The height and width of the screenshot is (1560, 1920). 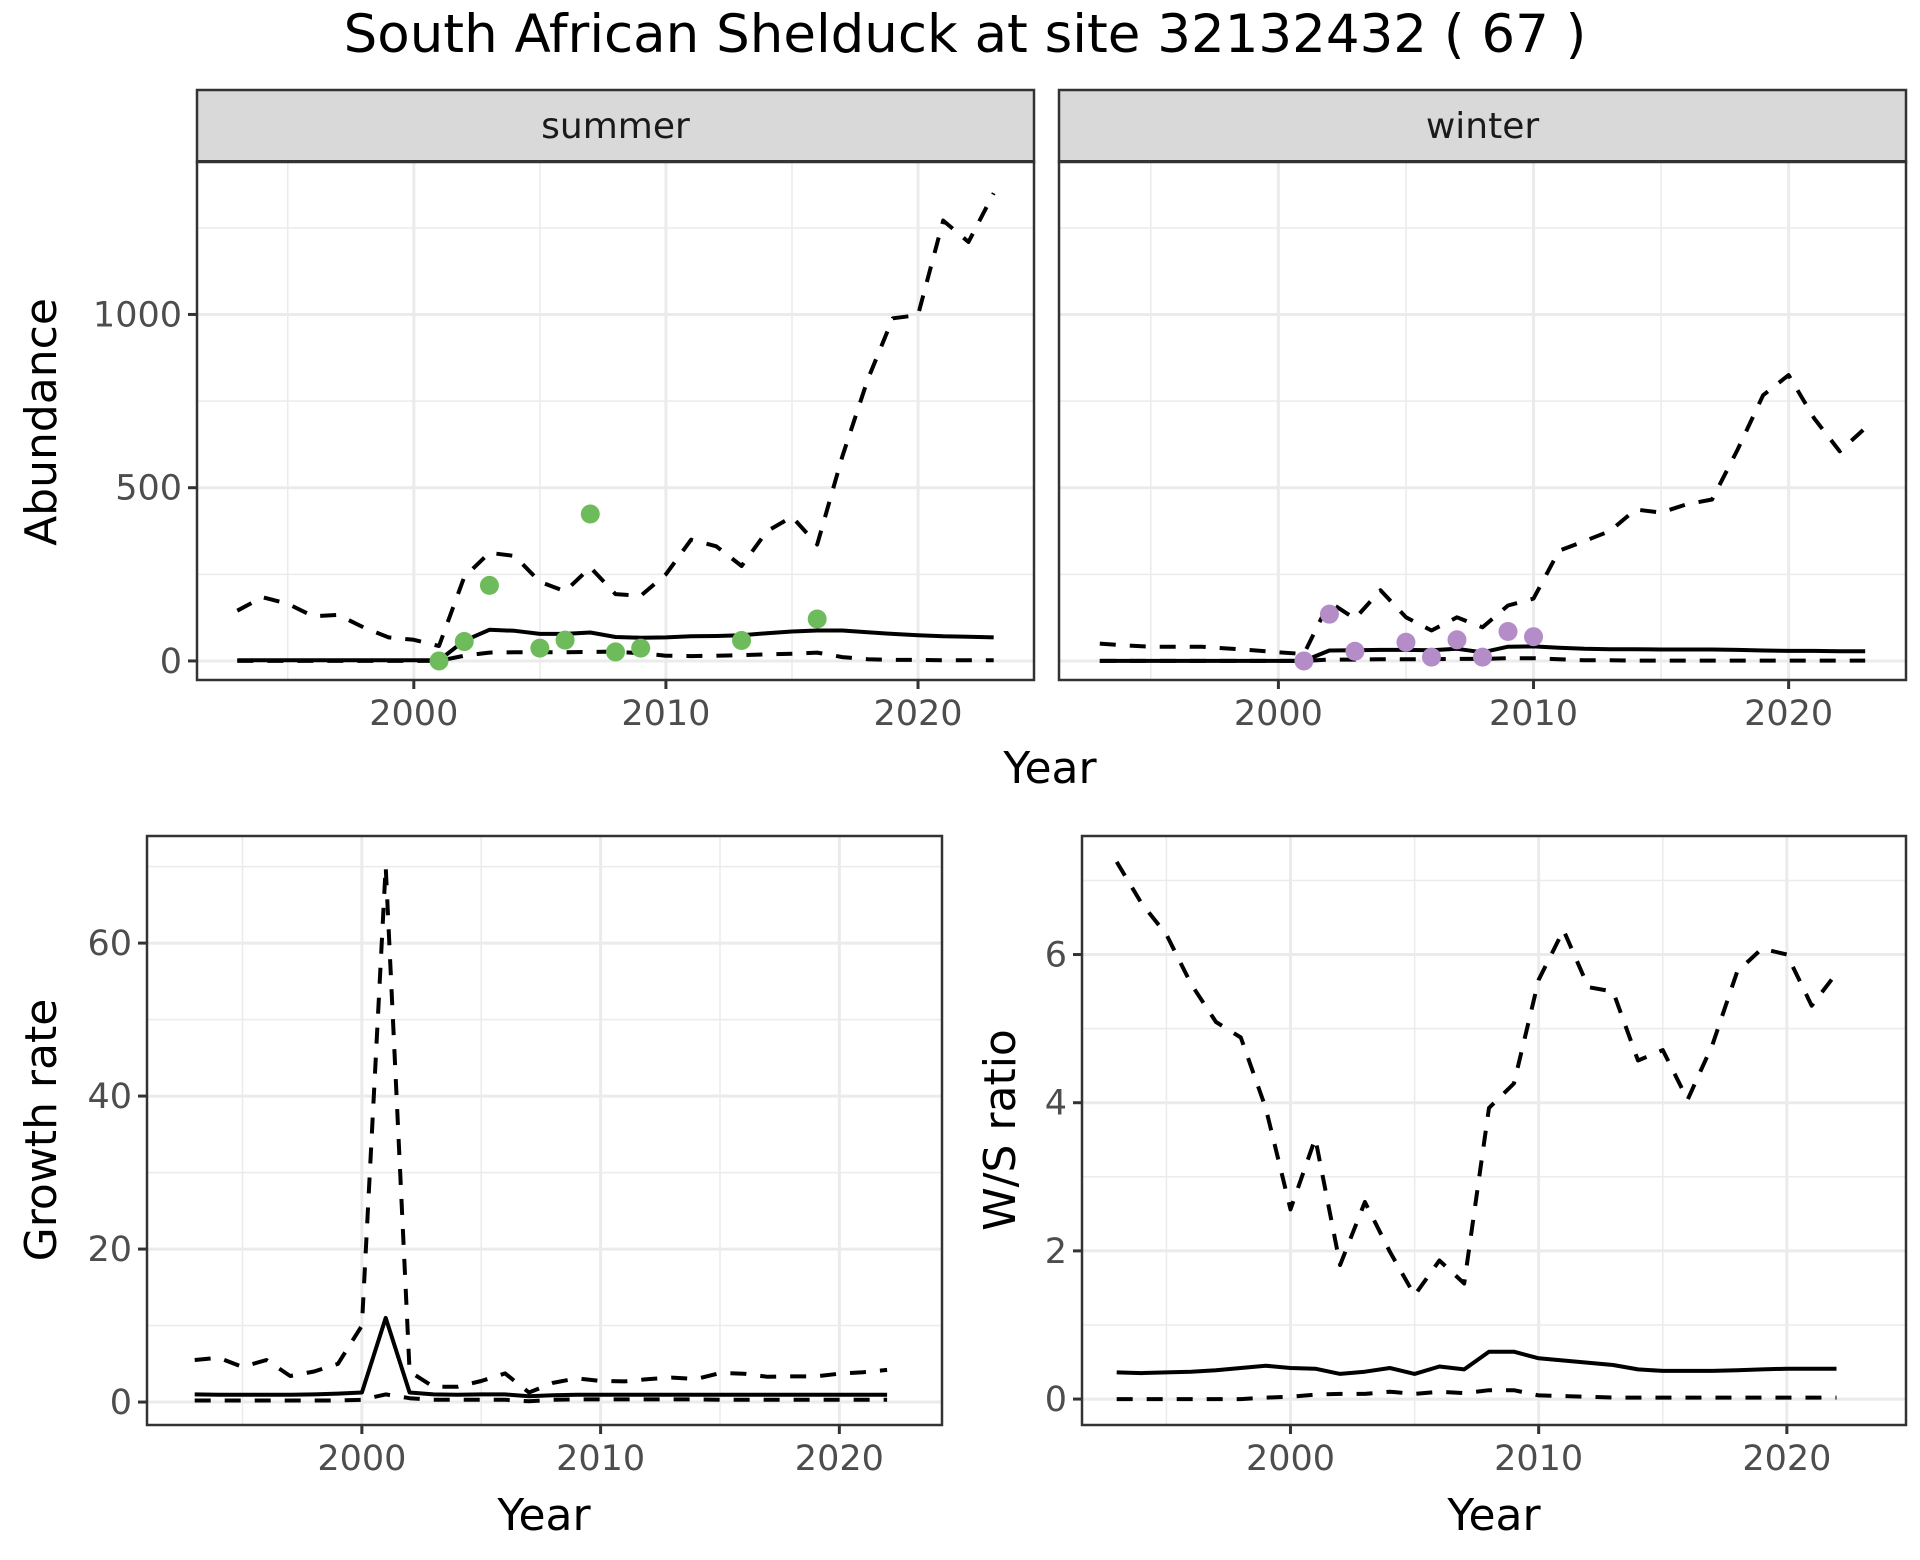 I want to click on growth-x-tick-label: 2000, so click(x=361, y=1459).